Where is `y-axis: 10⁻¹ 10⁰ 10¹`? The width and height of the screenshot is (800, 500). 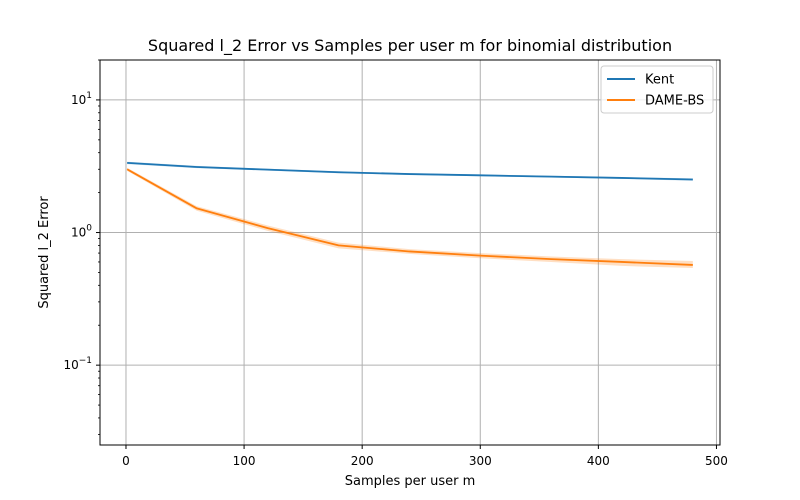 y-axis: 10⁻¹ 10⁰ 10¹ is located at coordinates (81, 247).